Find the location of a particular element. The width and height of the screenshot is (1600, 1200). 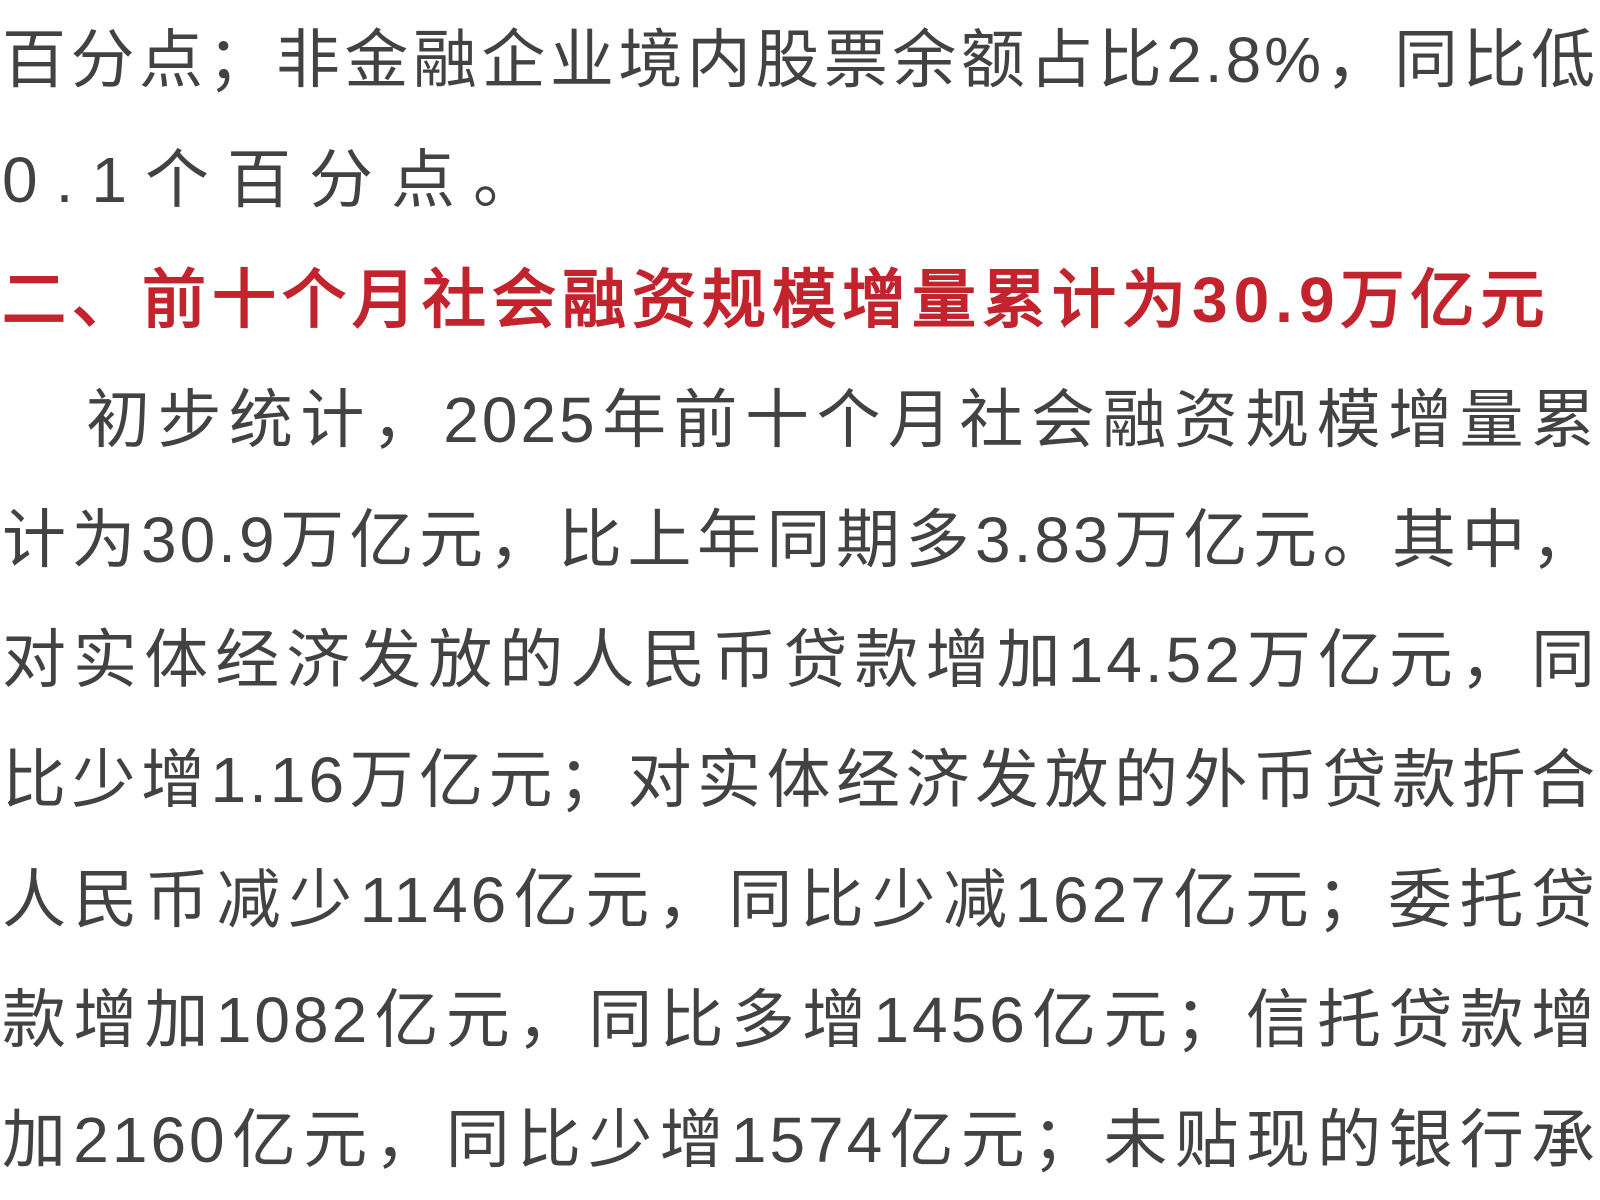

text-line: 比少增1.16万亿元；对实体经济发放的外币贷款折合 is located at coordinates (800, 780).